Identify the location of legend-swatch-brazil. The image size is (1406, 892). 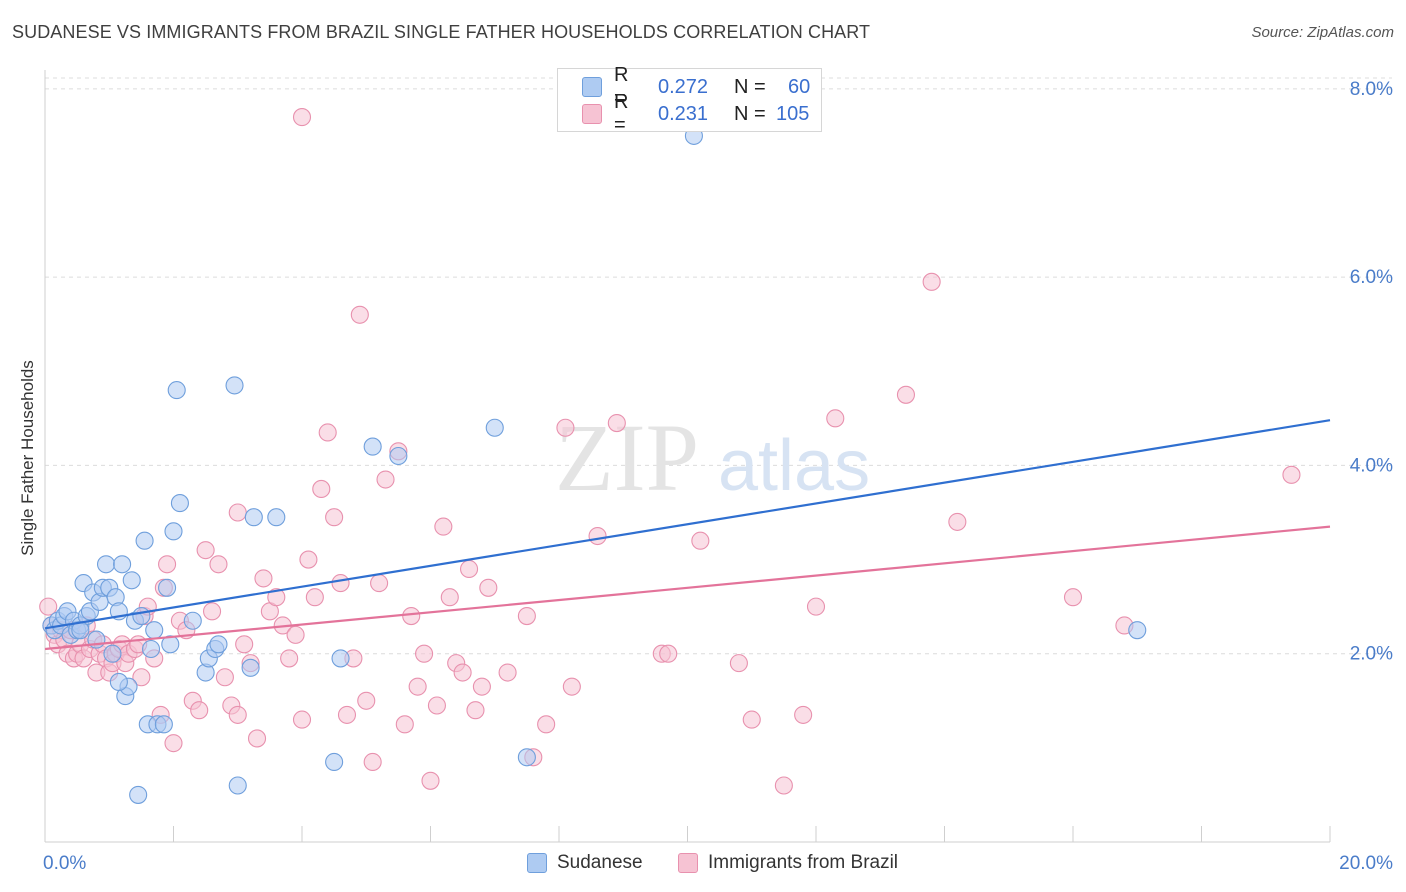
(592, 114).